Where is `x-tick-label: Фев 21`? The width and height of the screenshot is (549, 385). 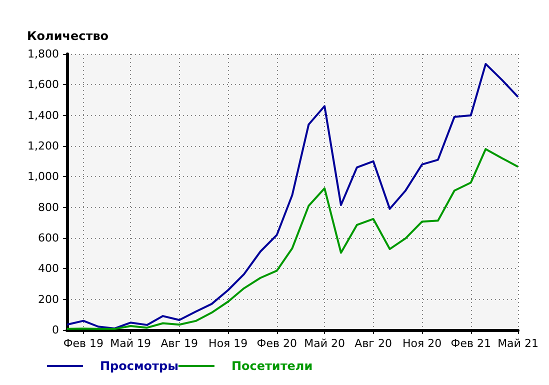 x-tick-label: Фев 21 is located at coordinates (470, 343).